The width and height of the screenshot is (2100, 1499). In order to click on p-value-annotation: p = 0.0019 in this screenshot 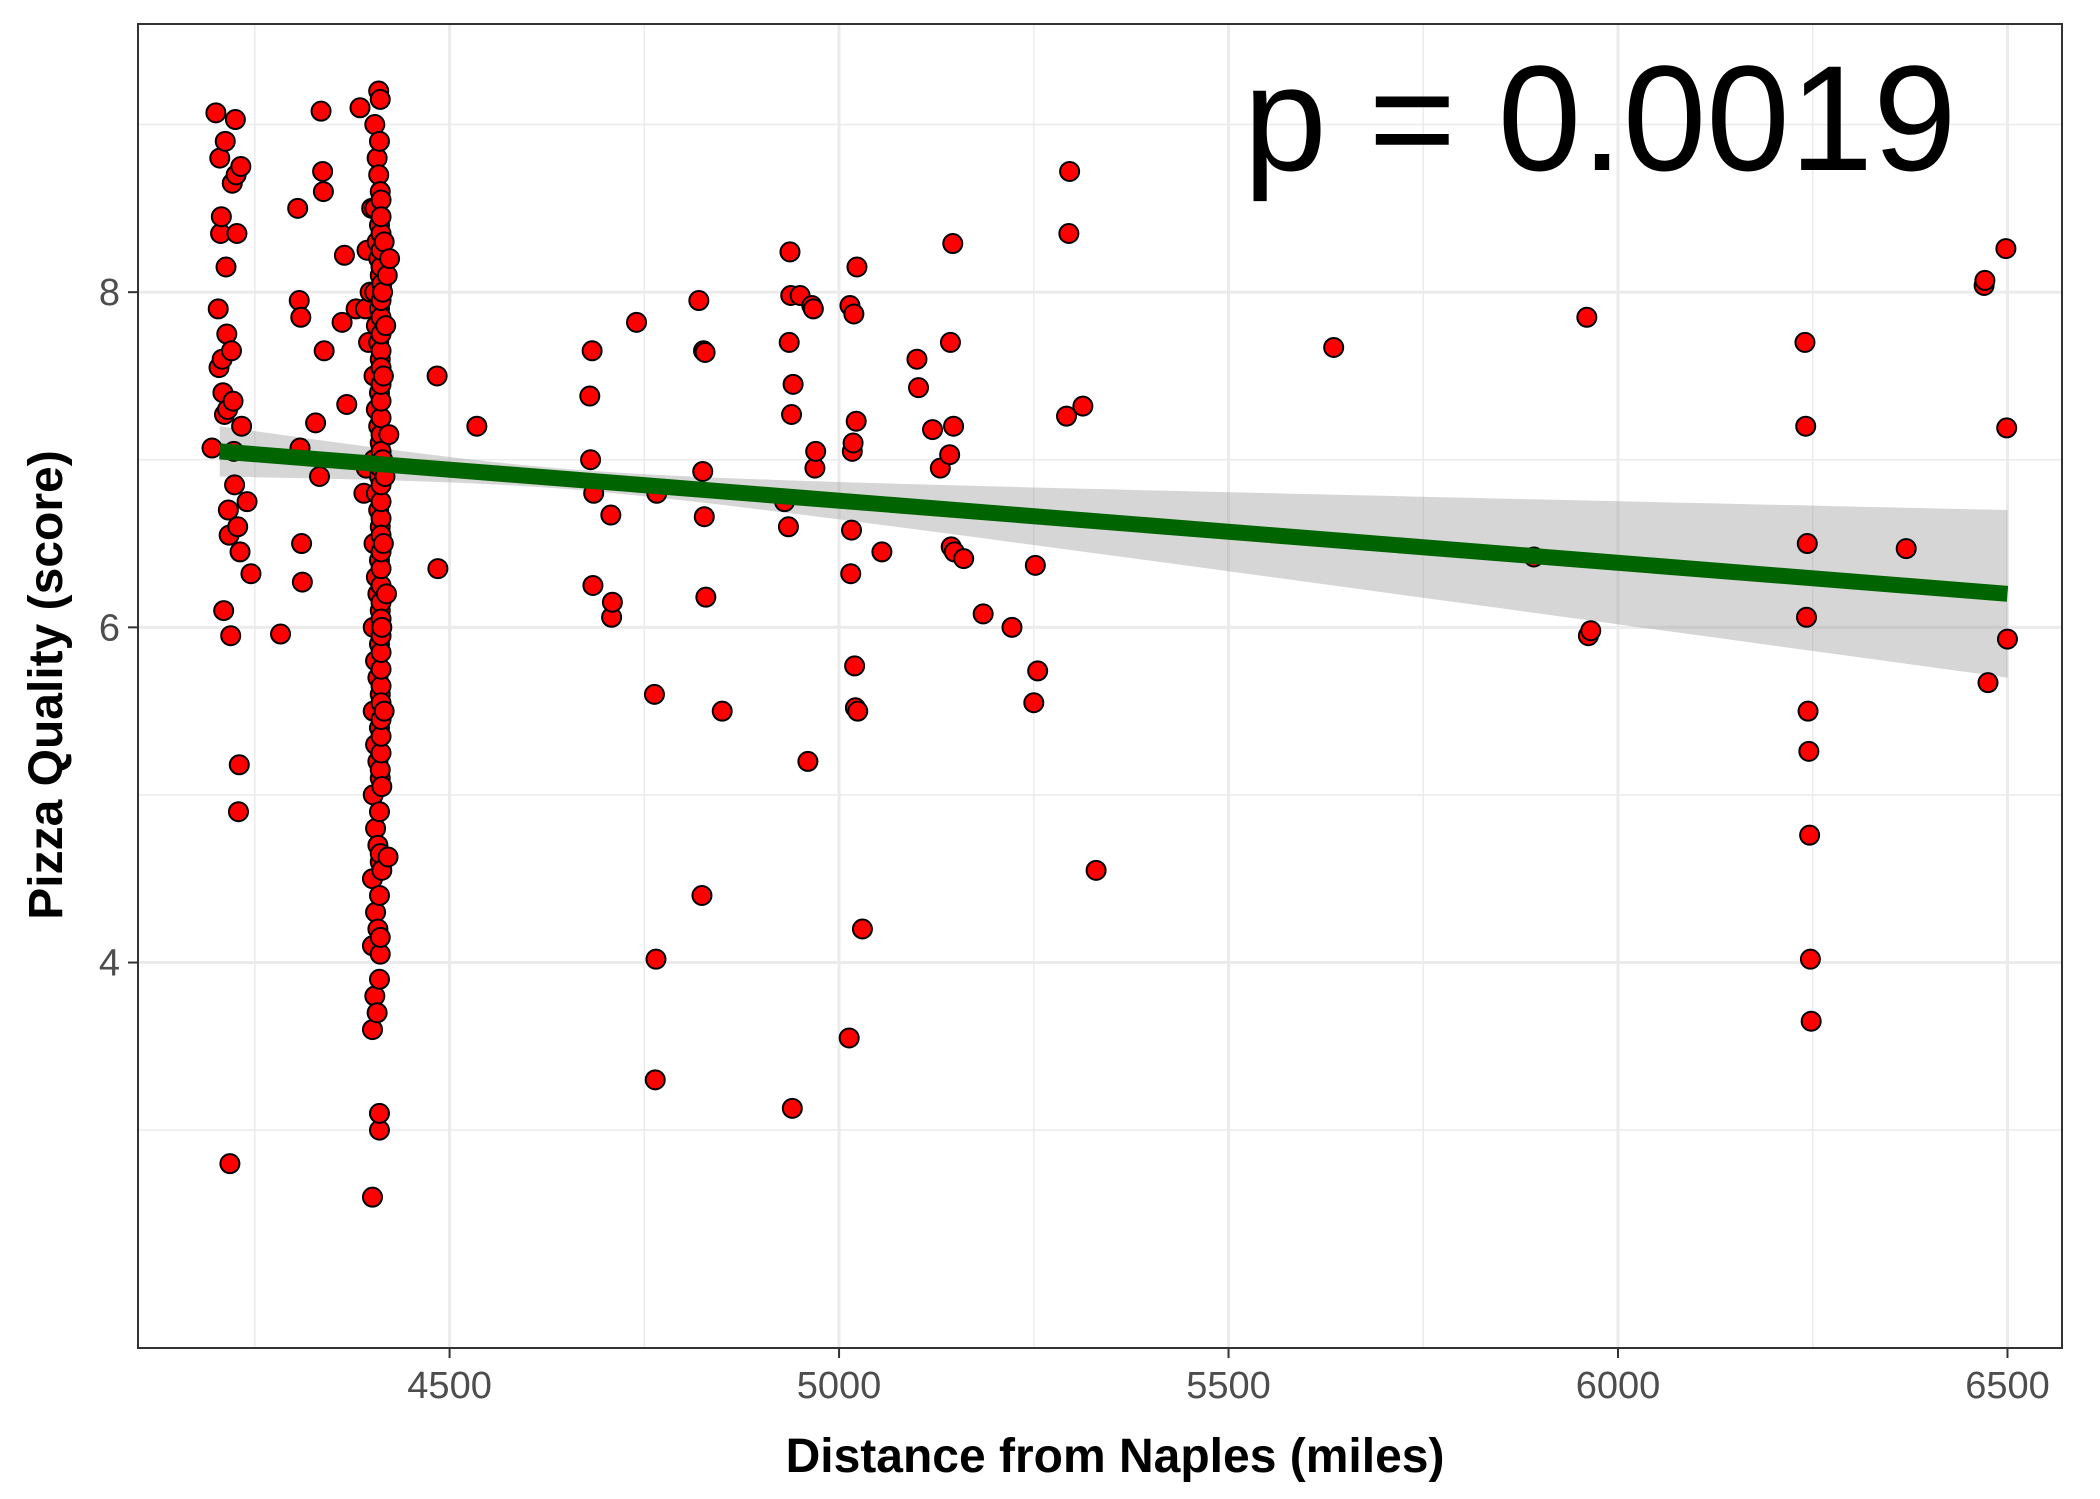, I will do `click(1599, 118)`.